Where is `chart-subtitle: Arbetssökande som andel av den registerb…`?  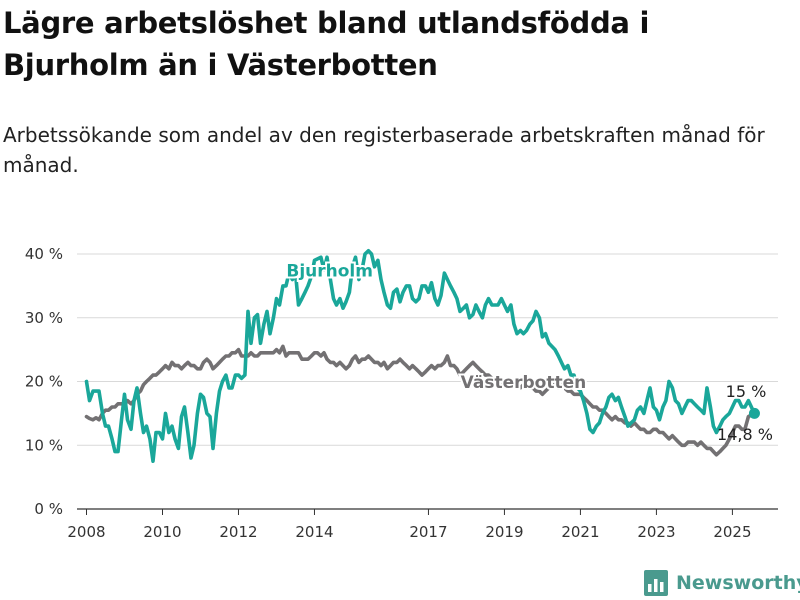 chart-subtitle: Arbetssökande som andel av den registerb… is located at coordinates (384, 150).